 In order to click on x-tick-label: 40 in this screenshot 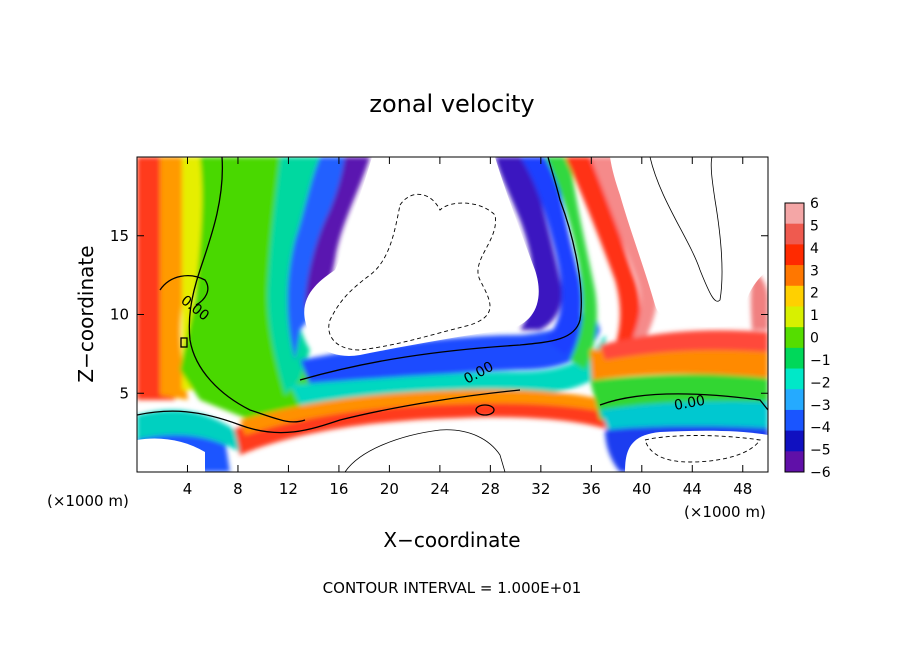, I will do `click(641, 489)`.